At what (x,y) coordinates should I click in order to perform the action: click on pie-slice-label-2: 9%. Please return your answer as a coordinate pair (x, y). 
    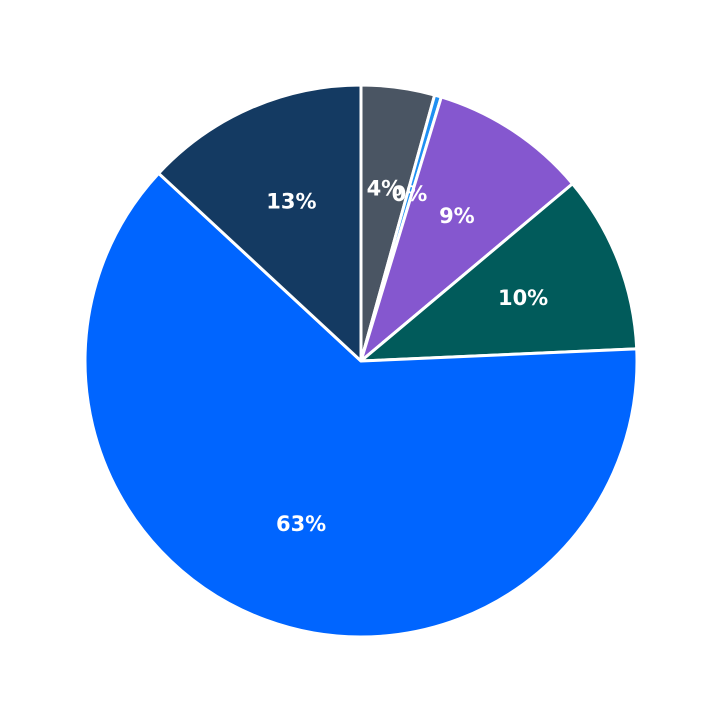
    Looking at the image, I should click on (457, 216).